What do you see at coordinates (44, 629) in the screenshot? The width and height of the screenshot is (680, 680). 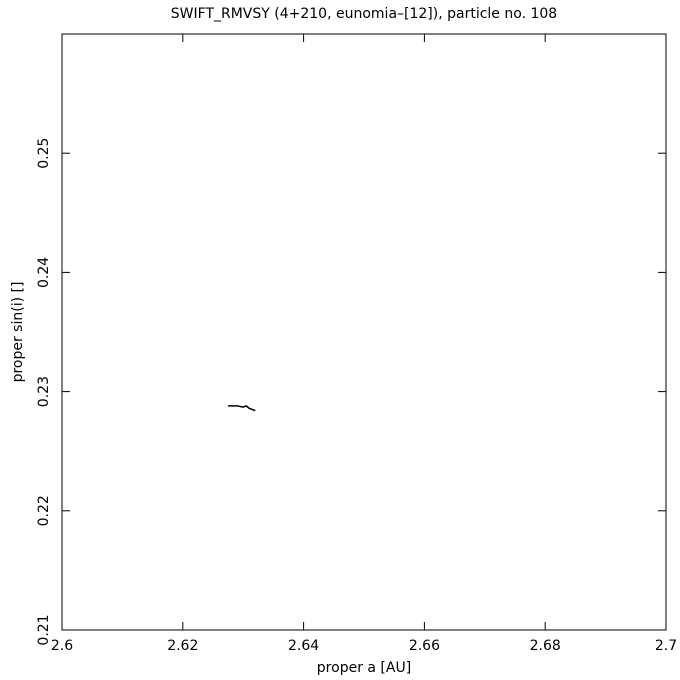 I see `y-tick-label: 0.21` at bounding box center [44, 629].